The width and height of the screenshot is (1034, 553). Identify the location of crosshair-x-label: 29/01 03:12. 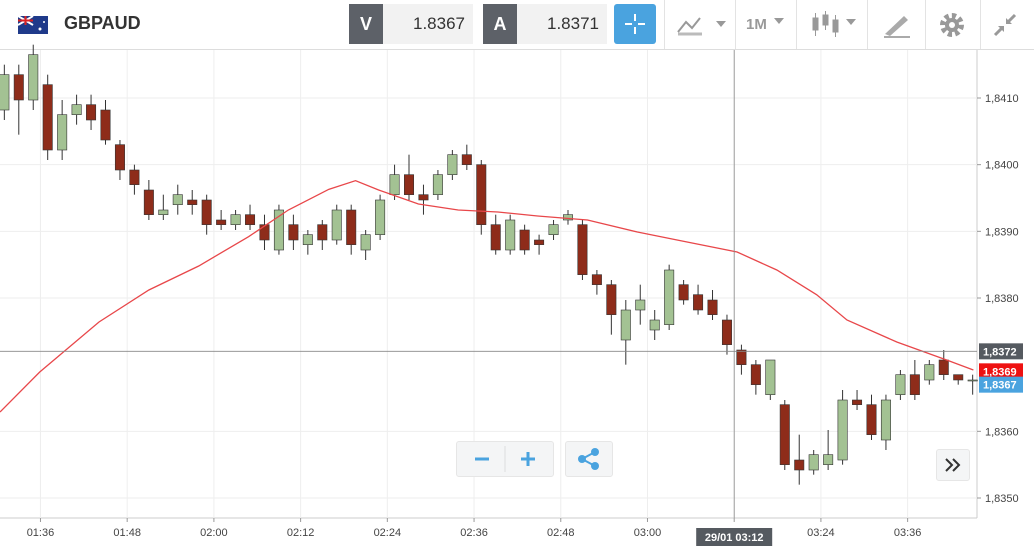
(734, 538).